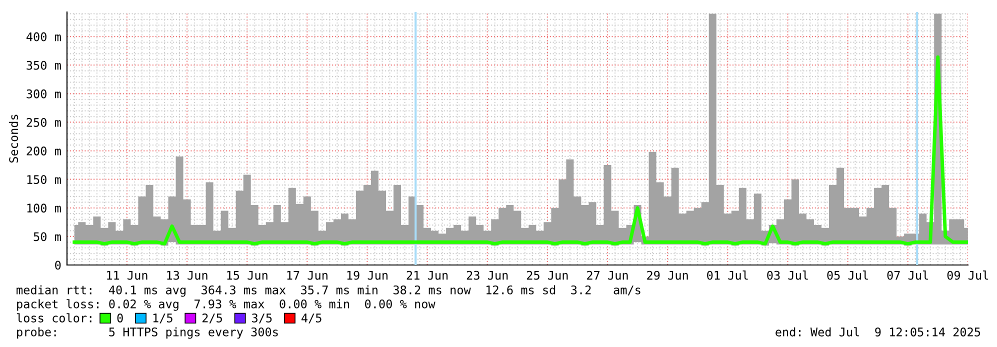 The width and height of the screenshot is (997, 347). What do you see at coordinates (328, 291) in the screenshot?
I see `text: median rtt: 40.1 ms avg 364.3 ms max 35.7 ms min 38.2 ms now 12.6 ms sd 3.2 am/s` at bounding box center [328, 291].